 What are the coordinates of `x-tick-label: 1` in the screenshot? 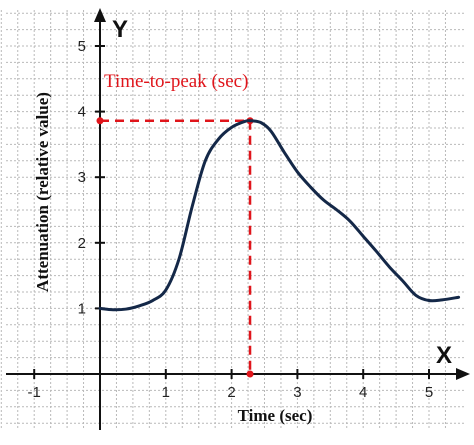 It's located at (166, 392).